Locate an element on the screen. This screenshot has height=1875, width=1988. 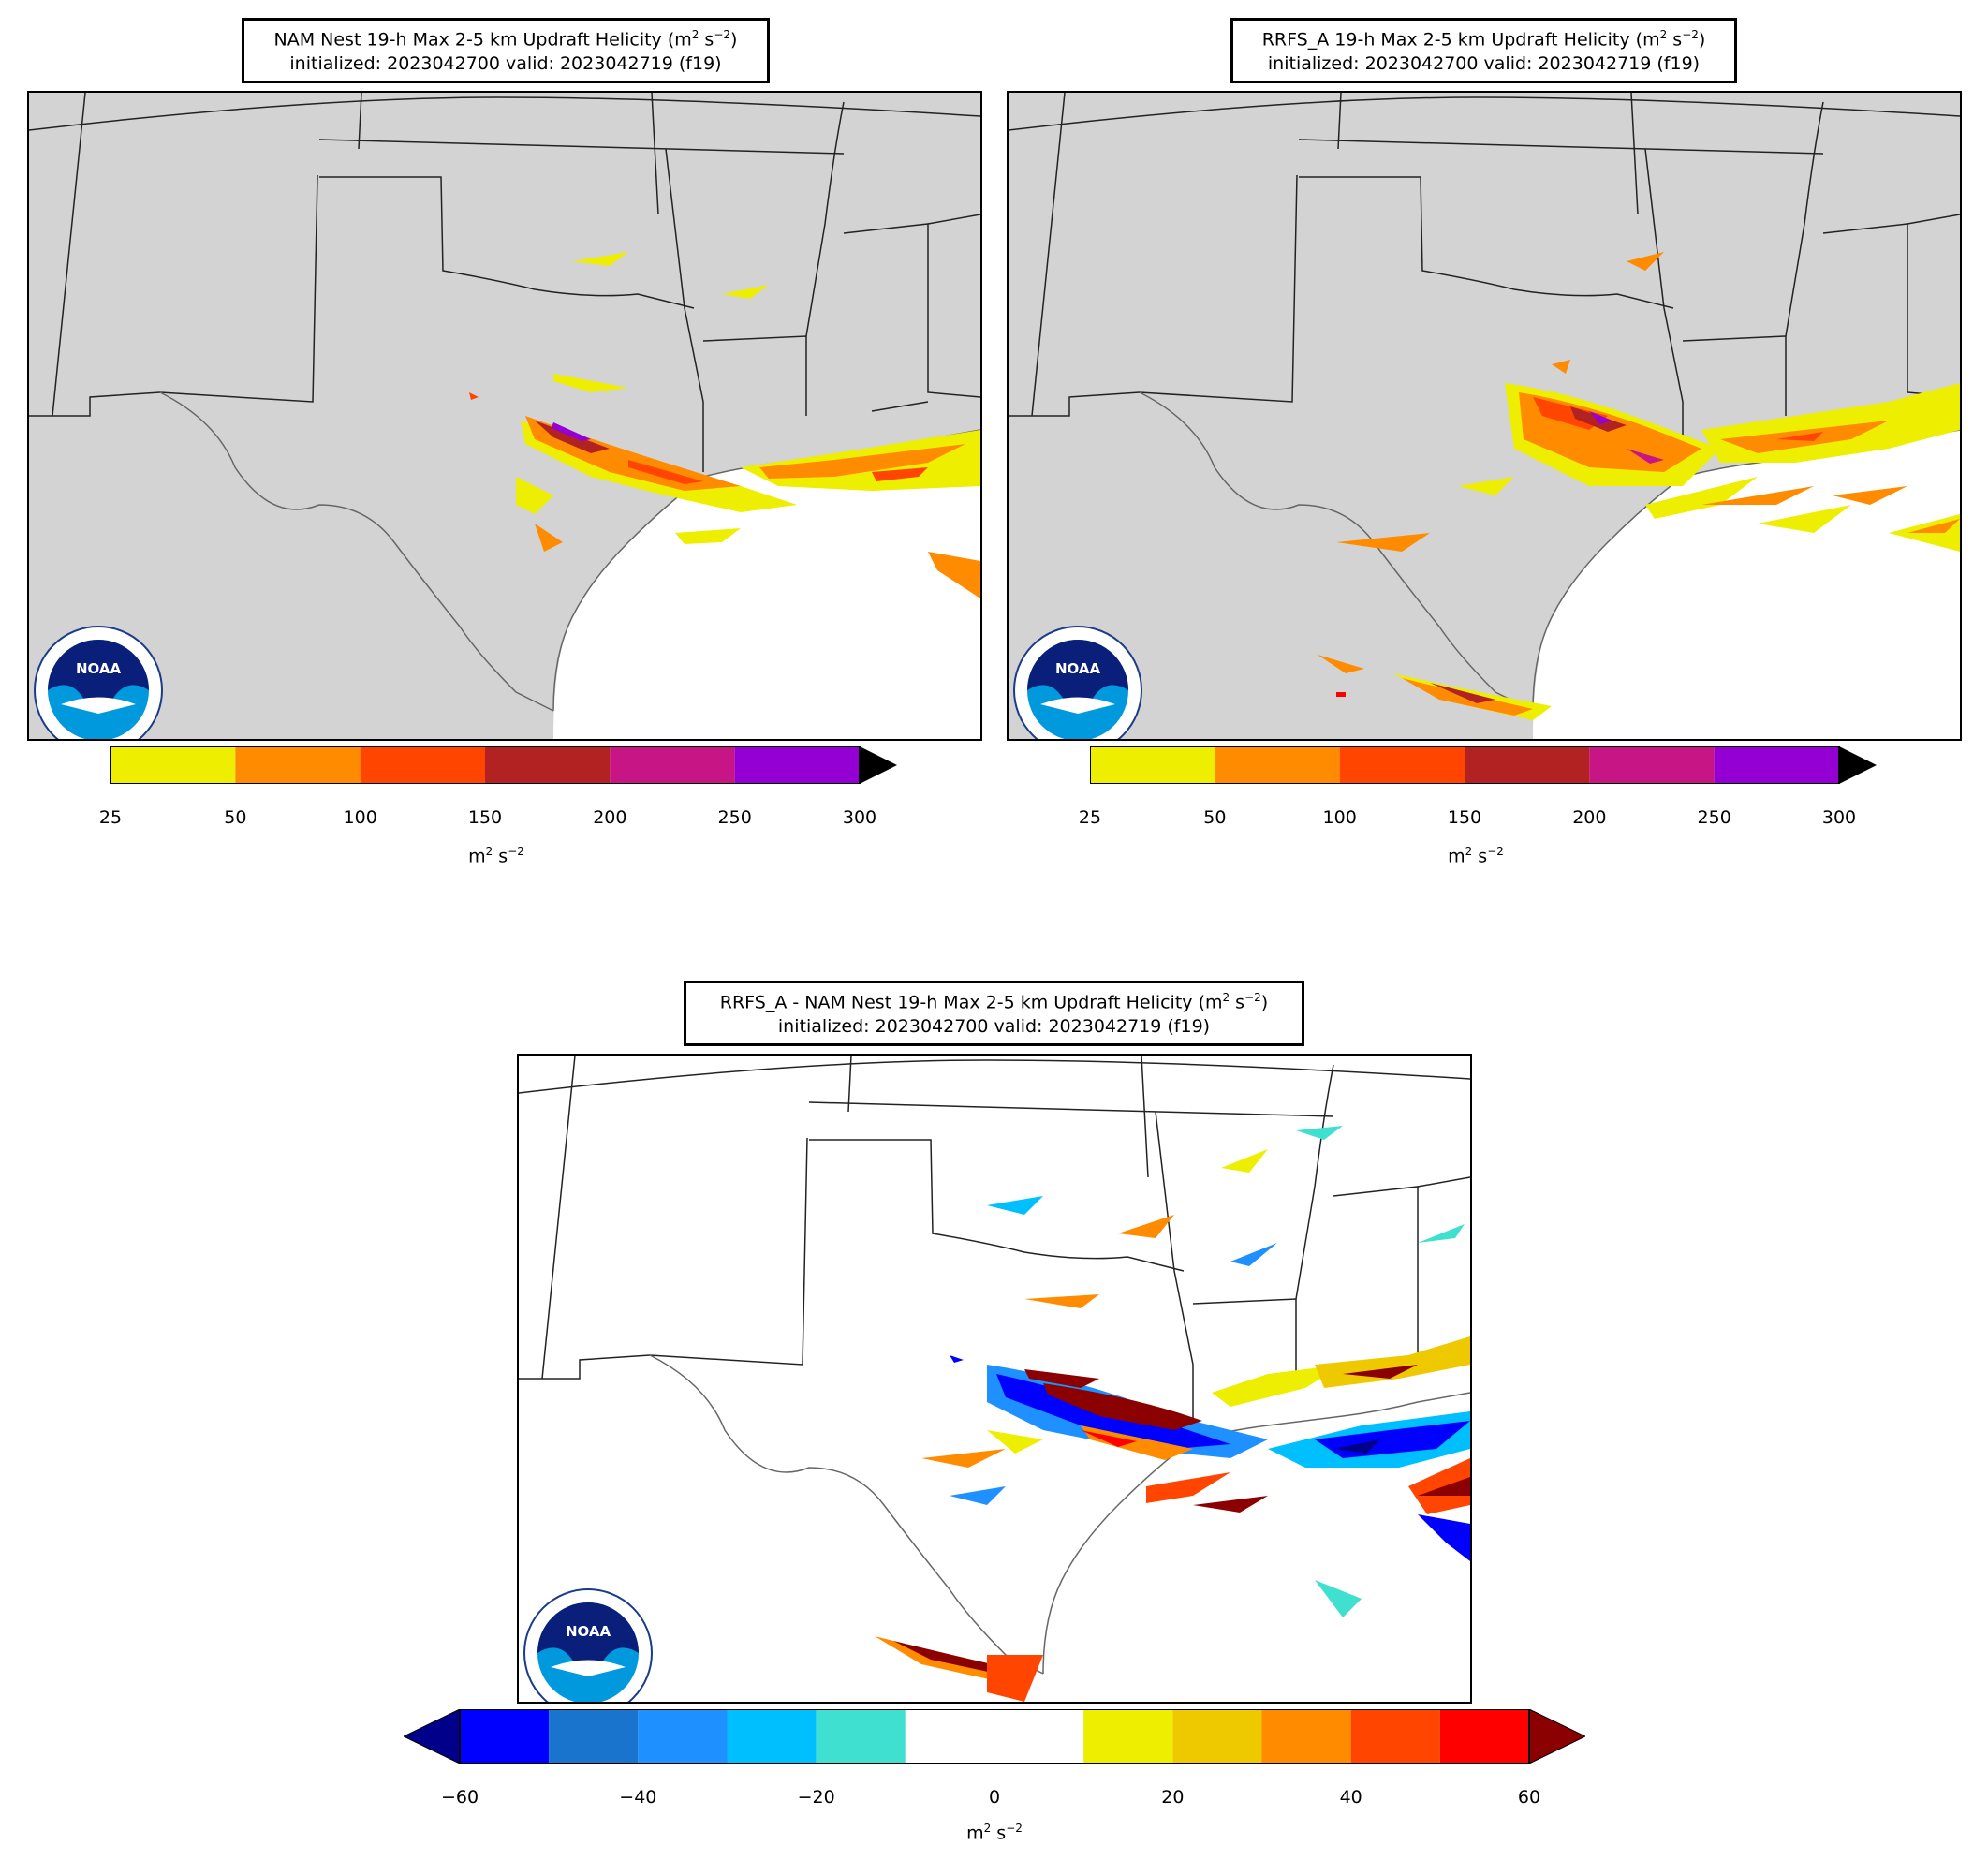
colorbar-tick-label: −20 is located at coordinates (816, 1797).